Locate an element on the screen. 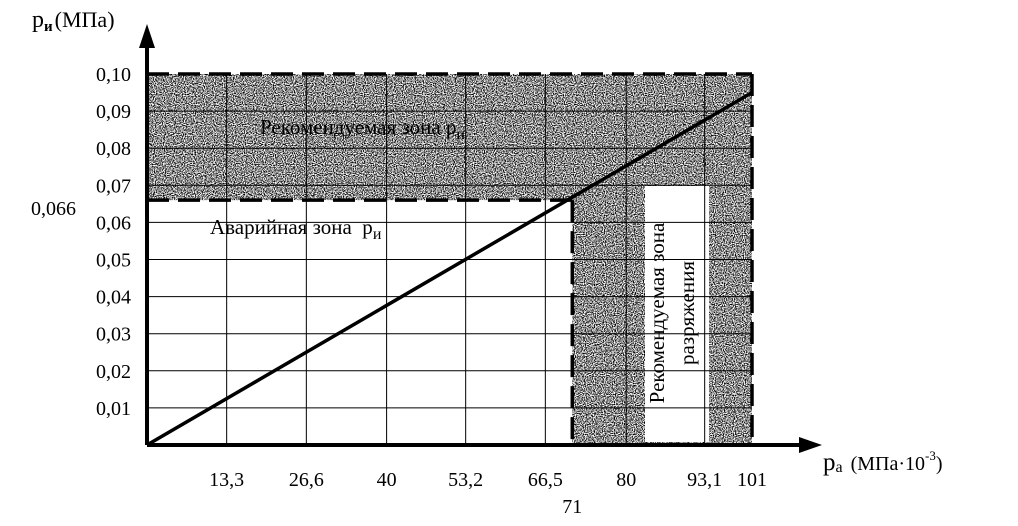 The height and width of the screenshot is (526, 1018). x-tick-labels: 13,3 26,6 40 53,2 66,5 80 93,1 101 71 is located at coordinates (488, 493).